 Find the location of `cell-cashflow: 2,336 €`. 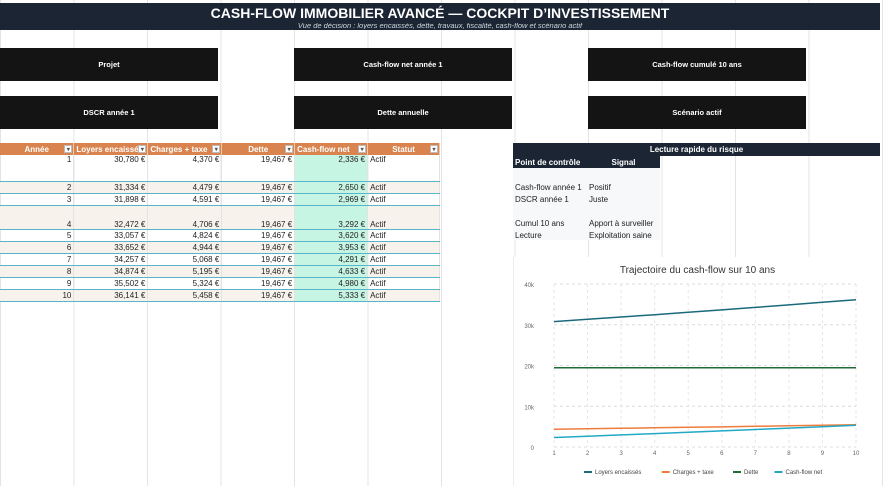

cell-cashflow: 2,336 € is located at coordinates (331, 168).